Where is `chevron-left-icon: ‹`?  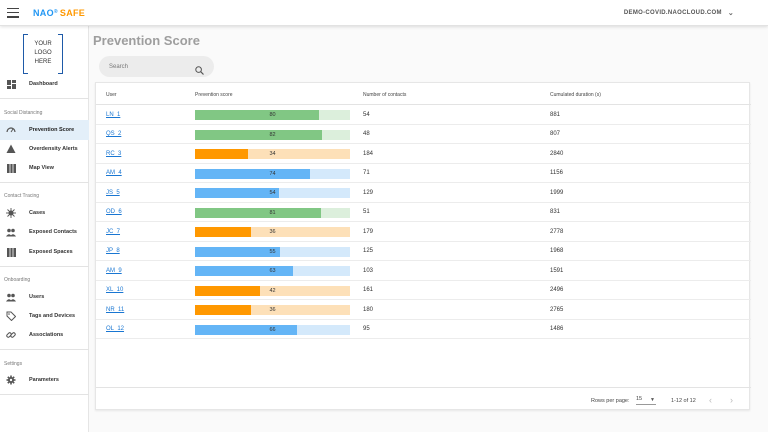
chevron-left-icon: ‹ is located at coordinates (710, 400).